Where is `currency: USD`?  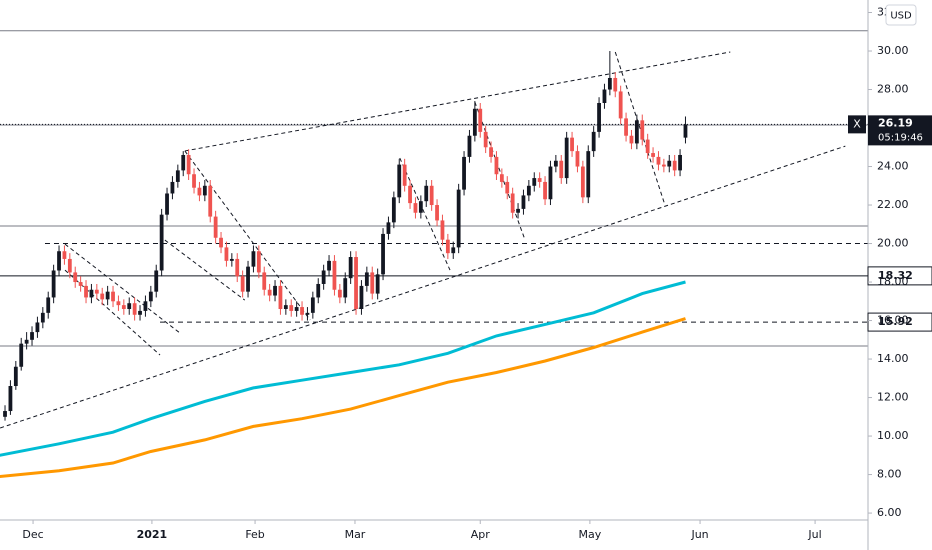 currency: USD is located at coordinates (901, 16).